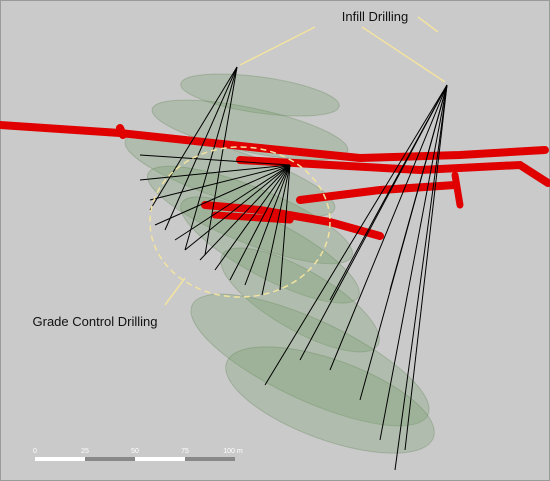 The height and width of the screenshot is (481, 550). Describe the element at coordinates (233, 451) in the screenshot. I see `scale-label: 100 m` at that location.